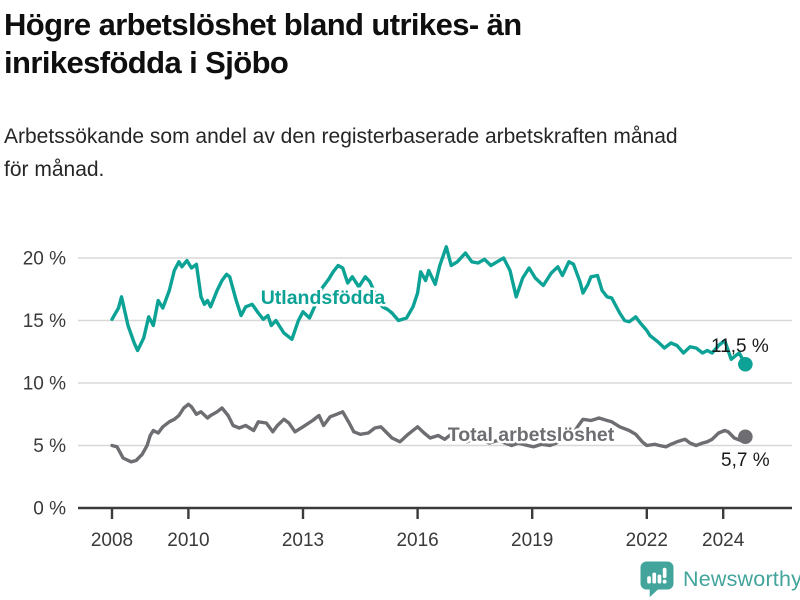 Image resolution: width=800 pixels, height=600 pixels. What do you see at coordinates (188, 540) in the screenshot?
I see `x-tick-label: 2010` at bounding box center [188, 540].